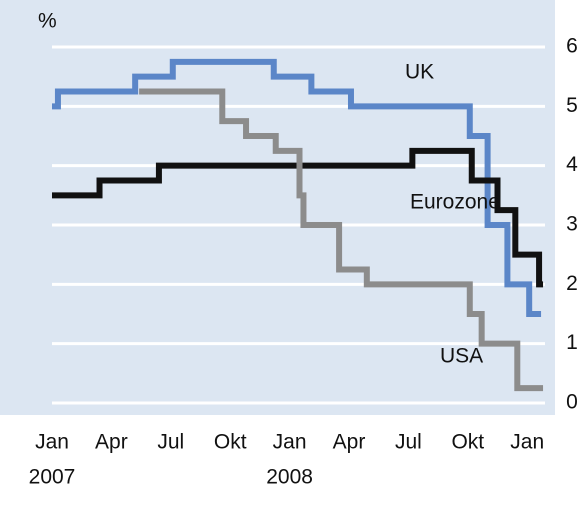 The width and height of the screenshot is (581, 505). I want to click on series-label: Eurozone, so click(455, 202).